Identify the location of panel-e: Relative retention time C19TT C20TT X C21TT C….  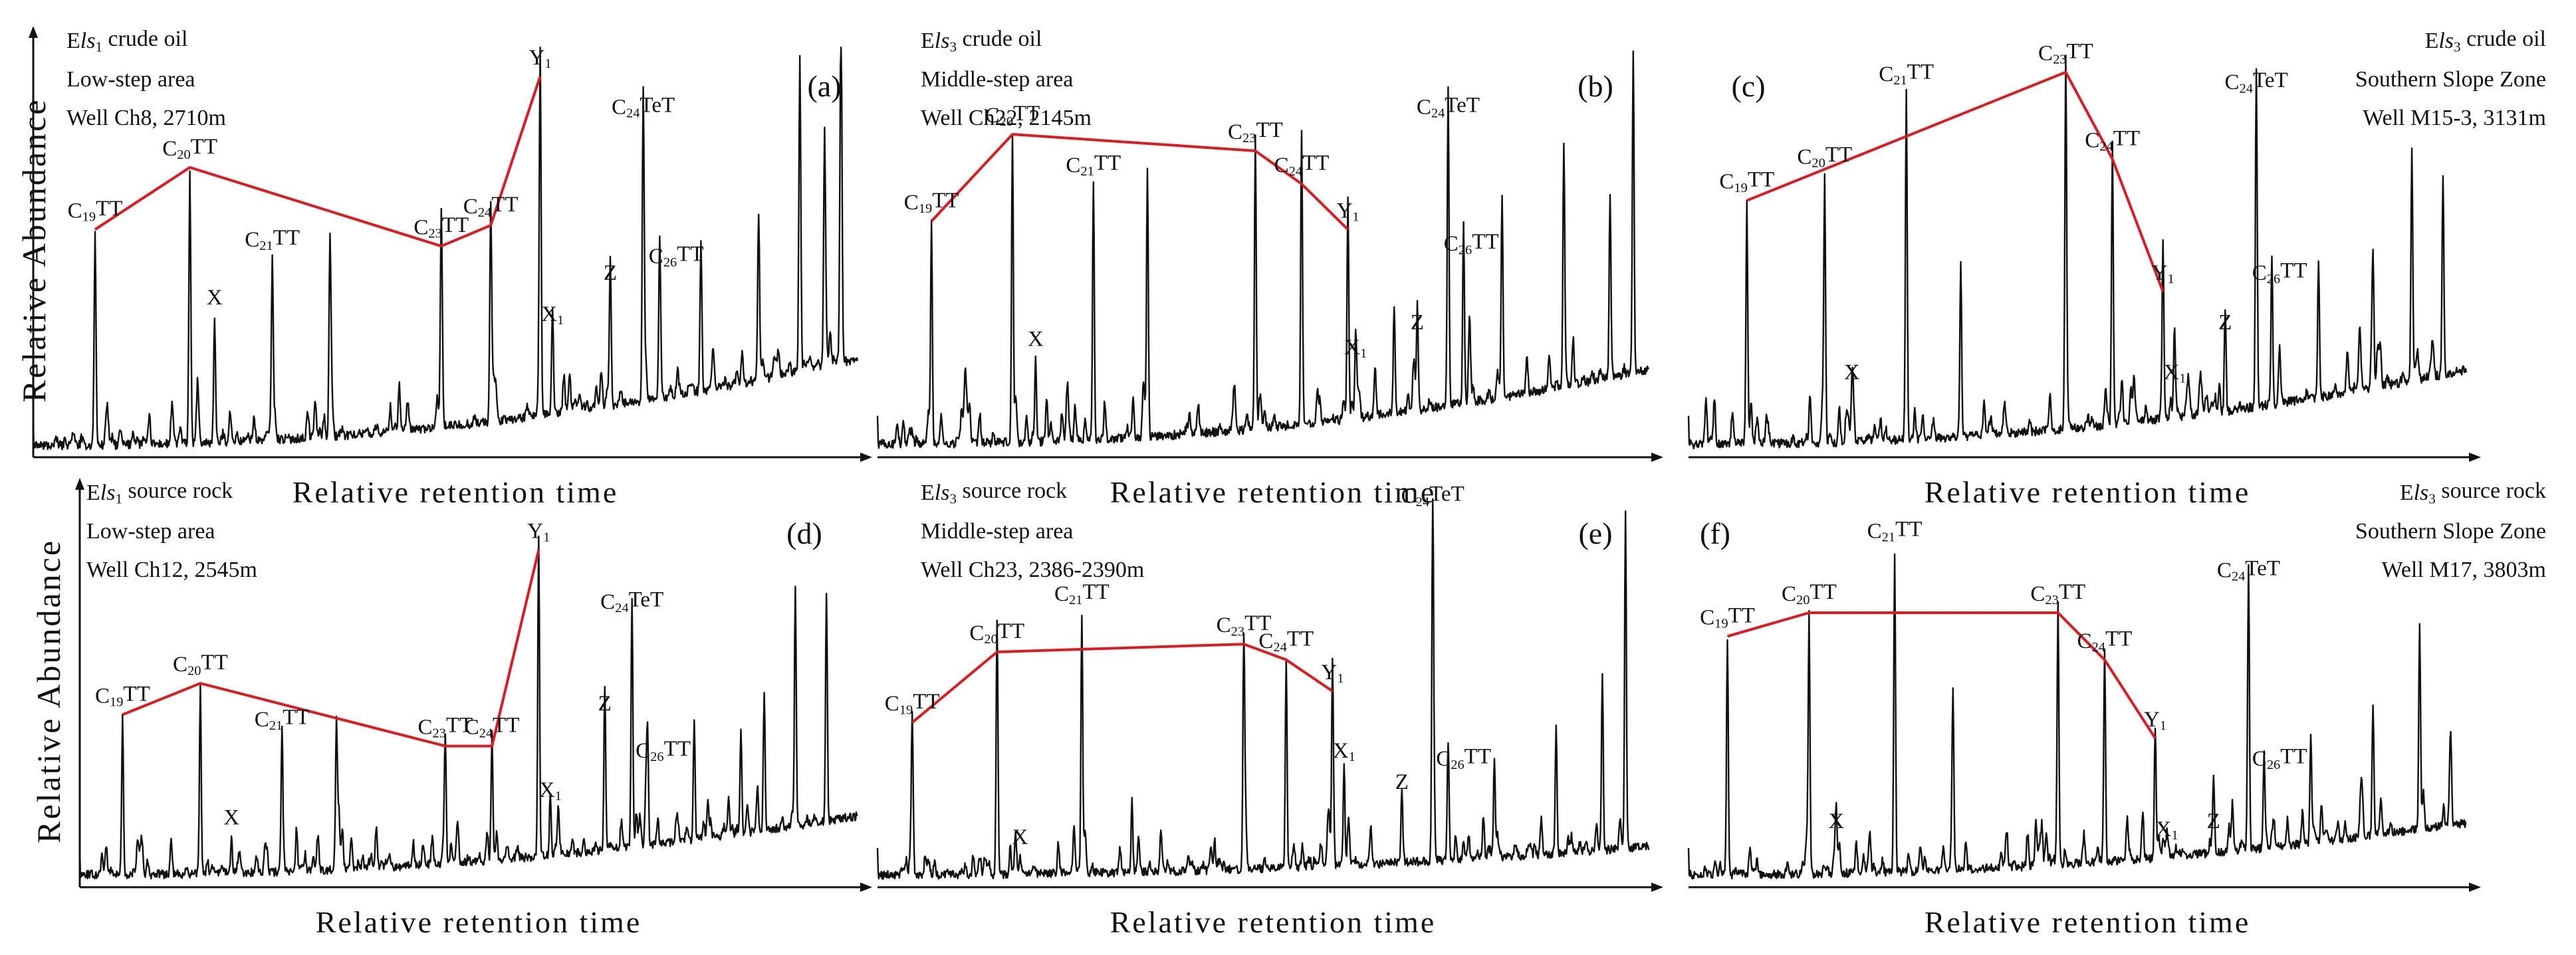
(1269, 708).